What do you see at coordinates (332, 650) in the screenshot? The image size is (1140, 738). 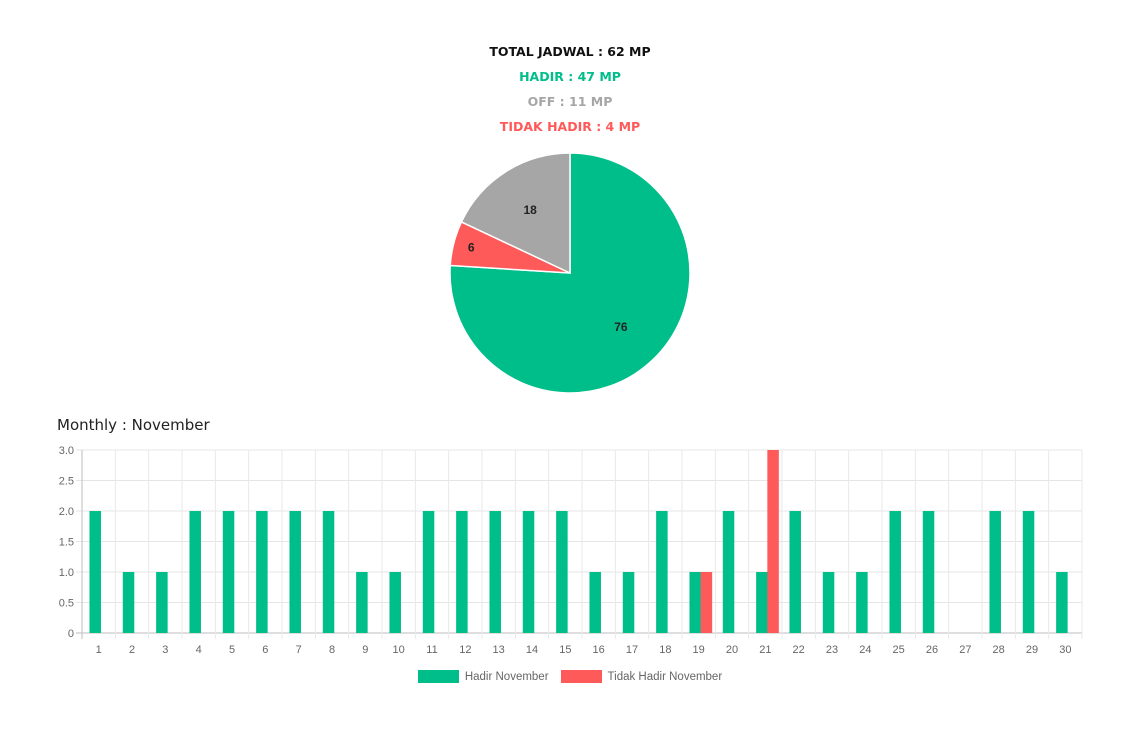 I see `x-tick-label: 8` at bounding box center [332, 650].